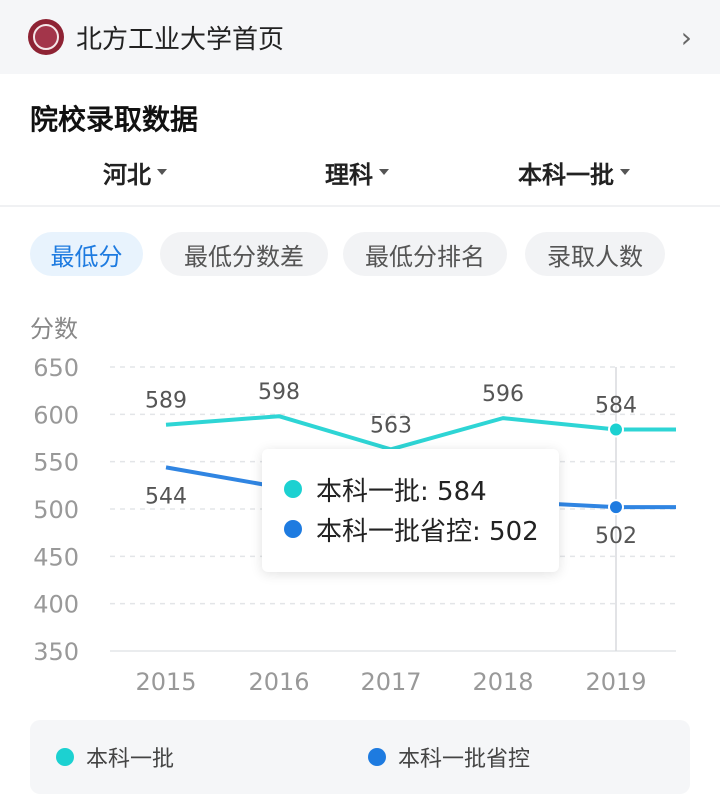  Describe the element at coordinates (360, 37) in the screenshot. I see `home-link-bar: 北方工业大学首页 ›` at that location.